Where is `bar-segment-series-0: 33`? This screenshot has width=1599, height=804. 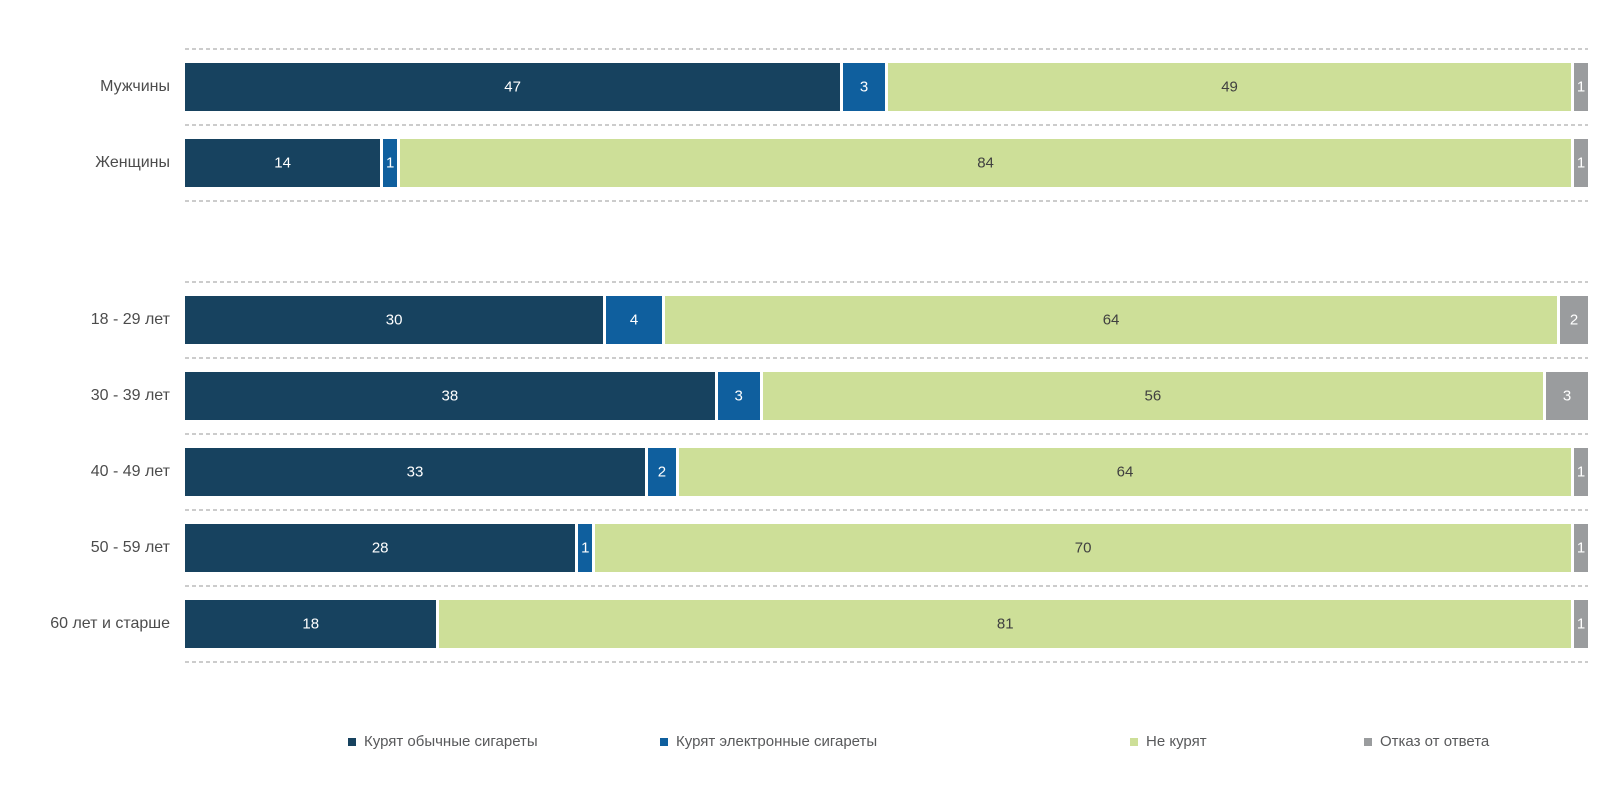
bar-segment-series-0: 33 is located at coordinates (415, 472).